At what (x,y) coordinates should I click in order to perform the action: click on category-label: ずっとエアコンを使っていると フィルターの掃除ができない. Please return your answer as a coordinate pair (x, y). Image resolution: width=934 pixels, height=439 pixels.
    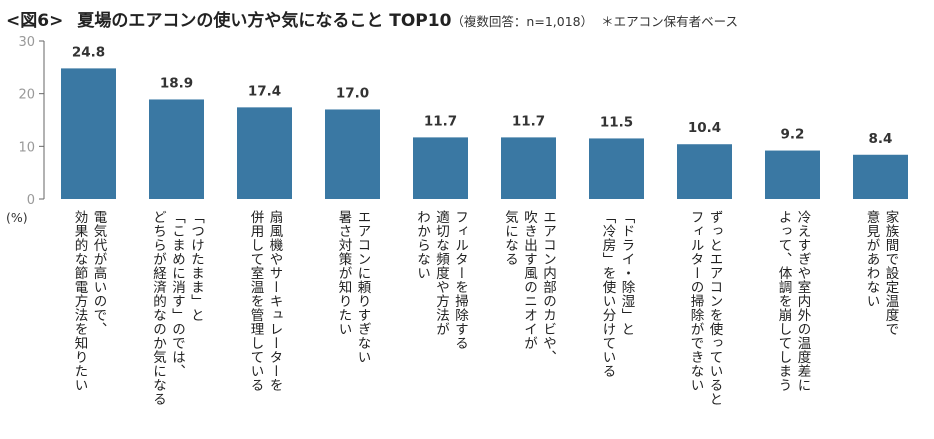
    Looking at the image, I should click on (705, 308).